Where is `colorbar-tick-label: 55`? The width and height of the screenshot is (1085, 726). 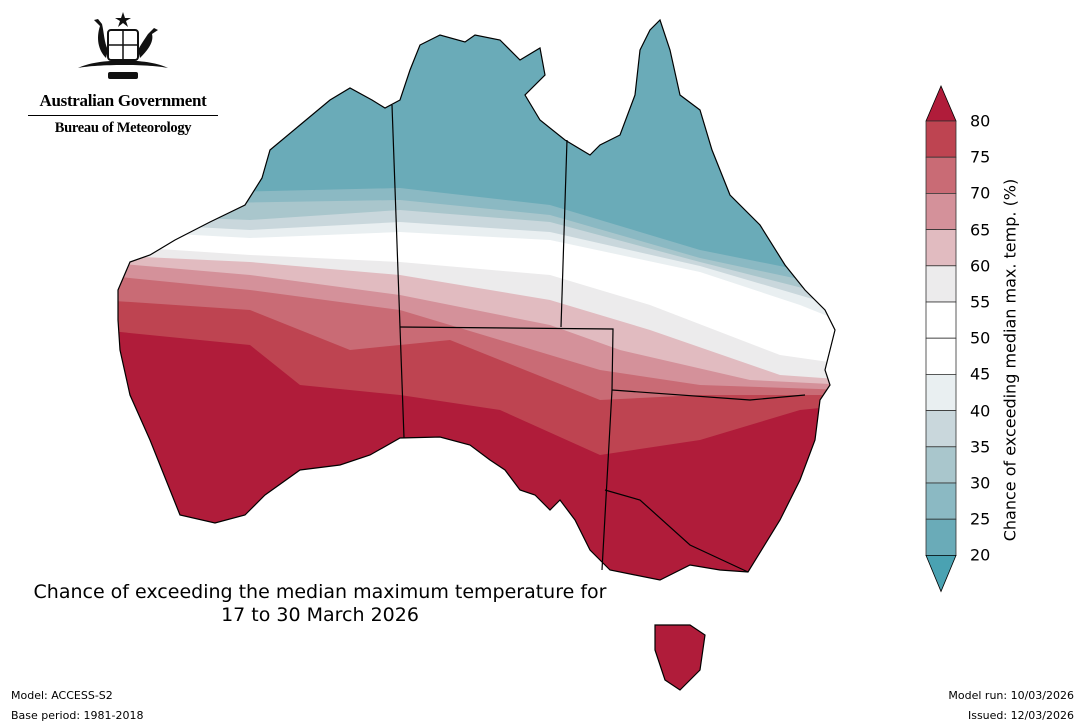
colorbar-tick-label: 55 is located at coordinates (980, 302).